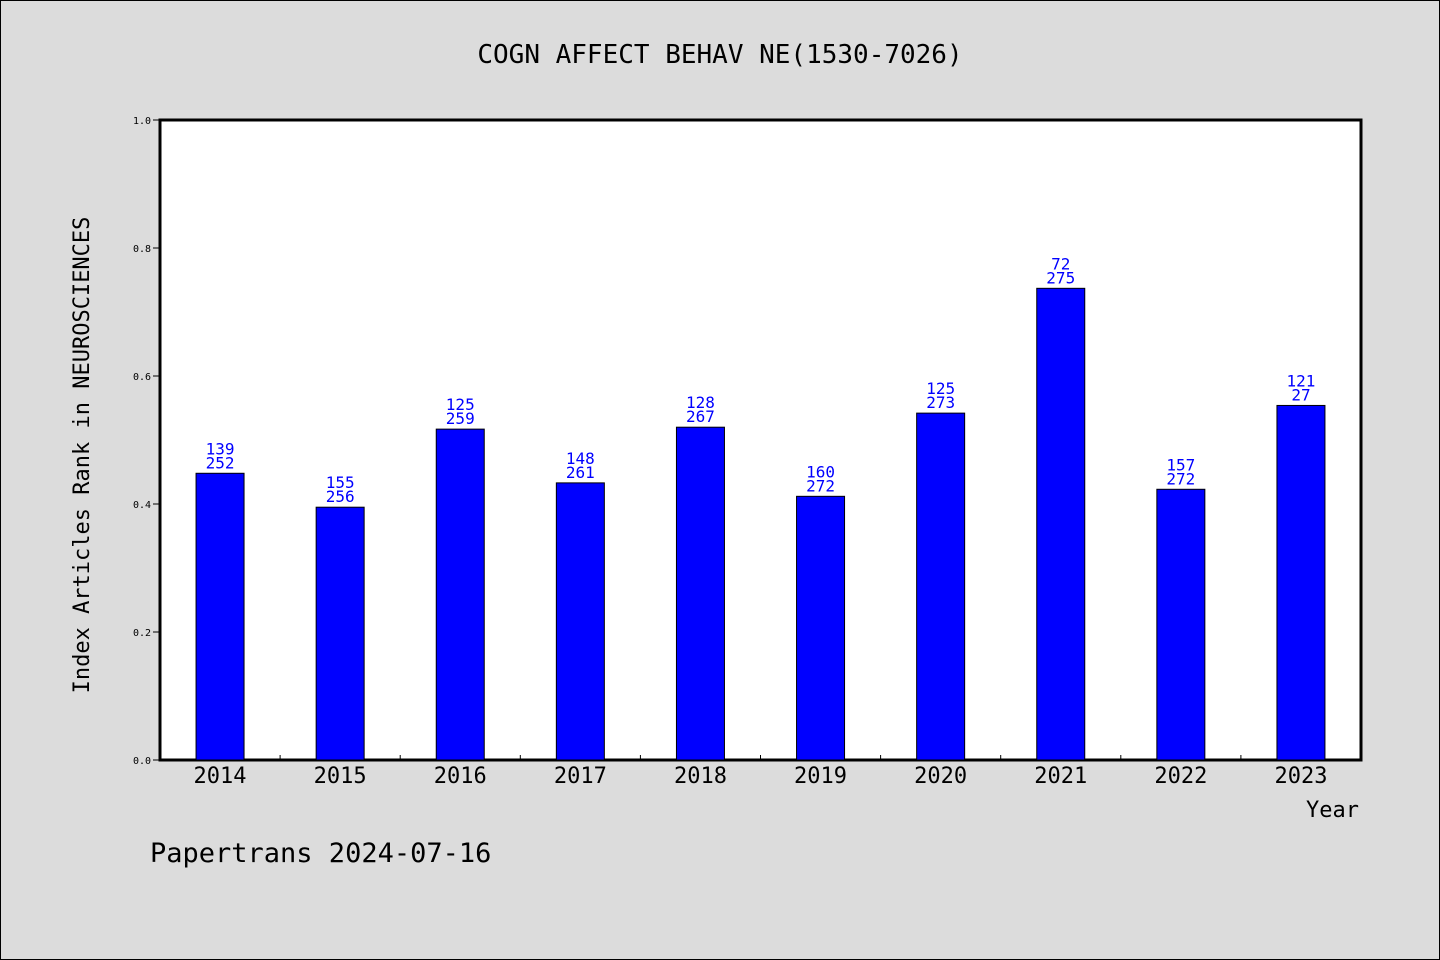 The height and width of the screenshot is (960, 1440). I want to click on bar-label-top: 157, so click(1180, 464).